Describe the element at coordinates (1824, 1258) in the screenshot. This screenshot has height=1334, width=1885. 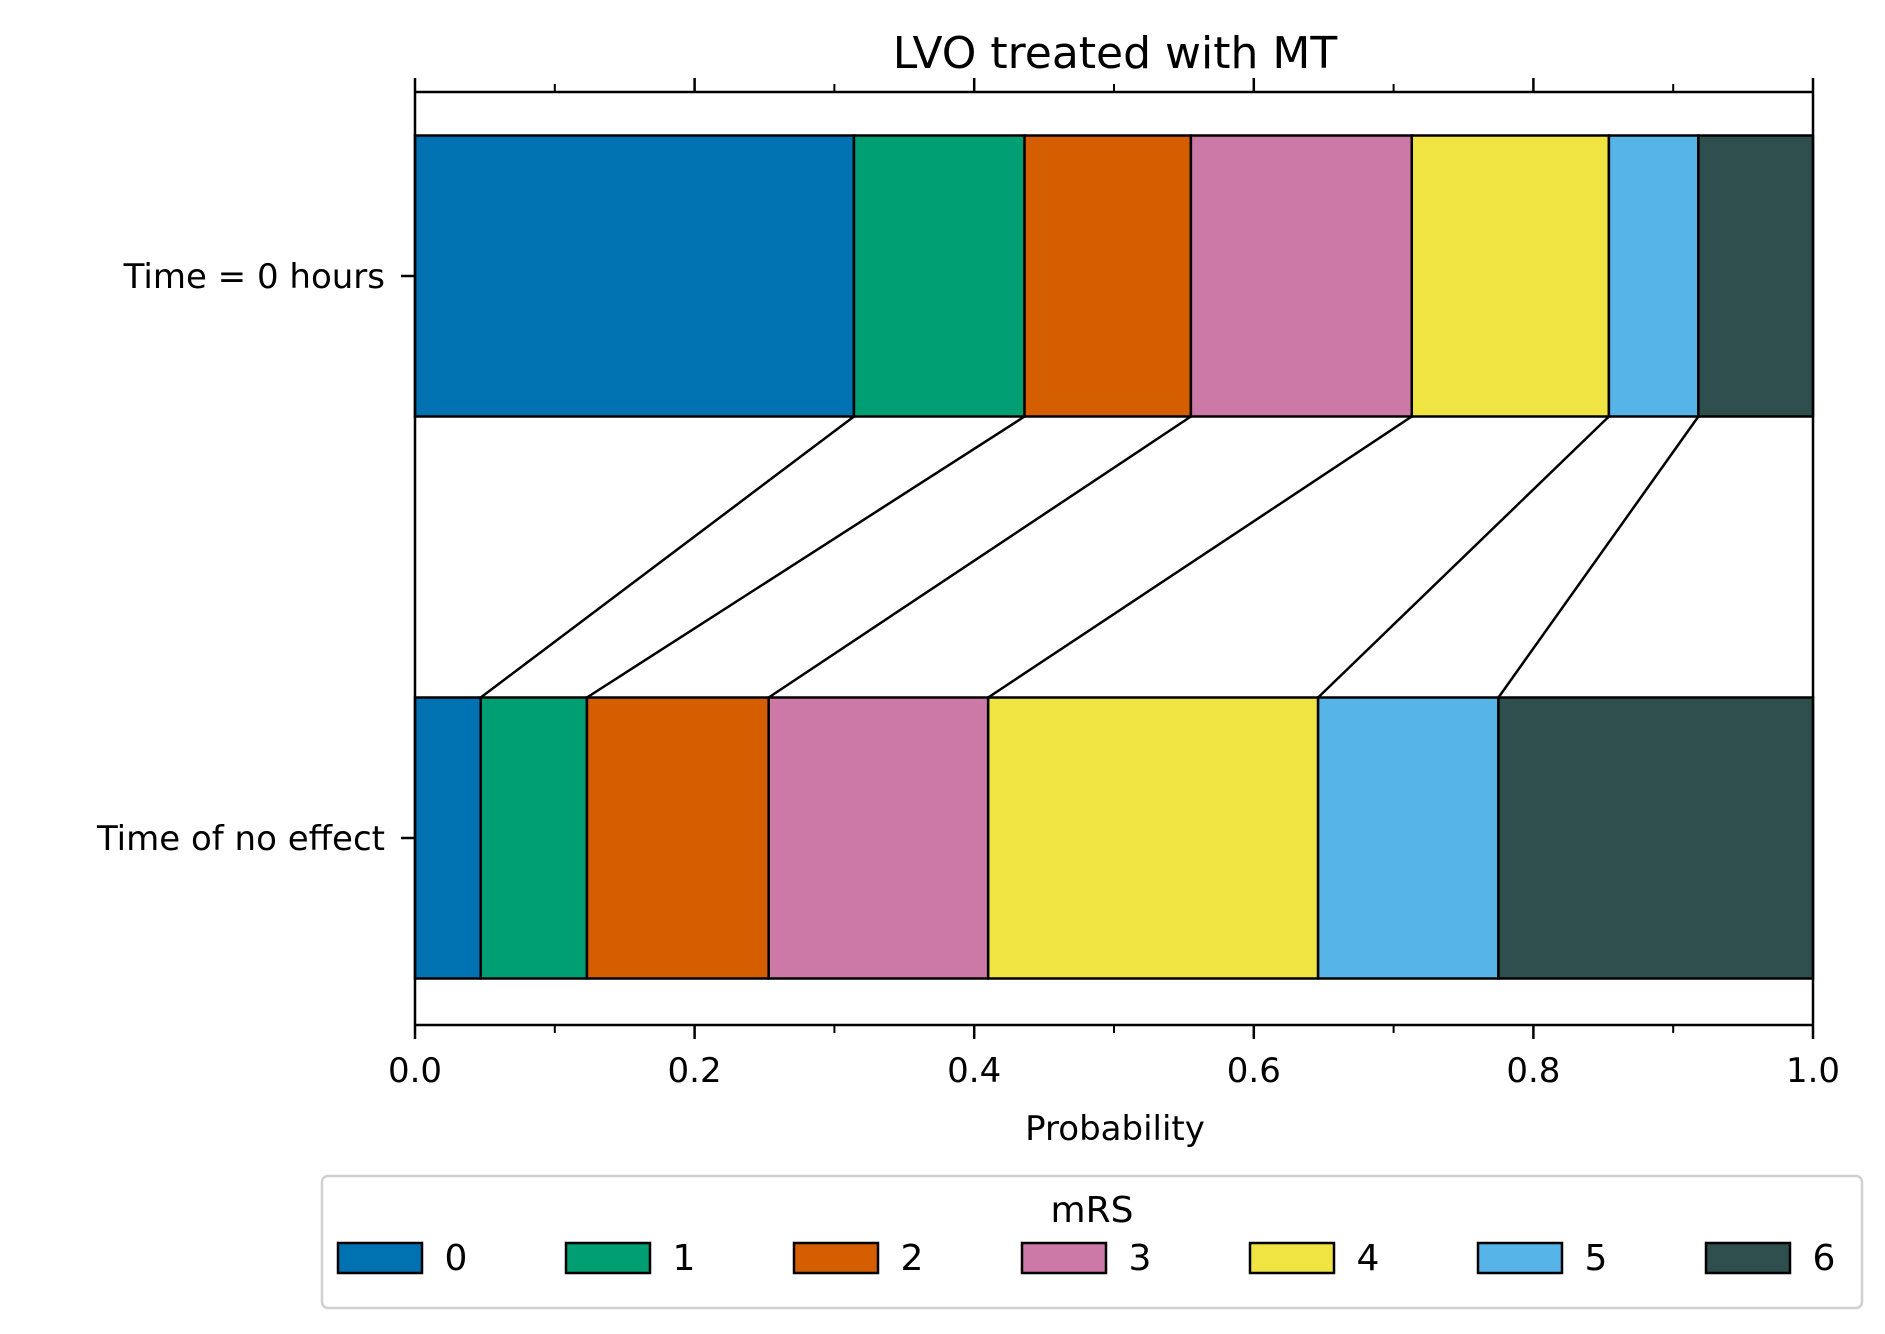
I see `legend-label-mrs-6: 6` at that location.